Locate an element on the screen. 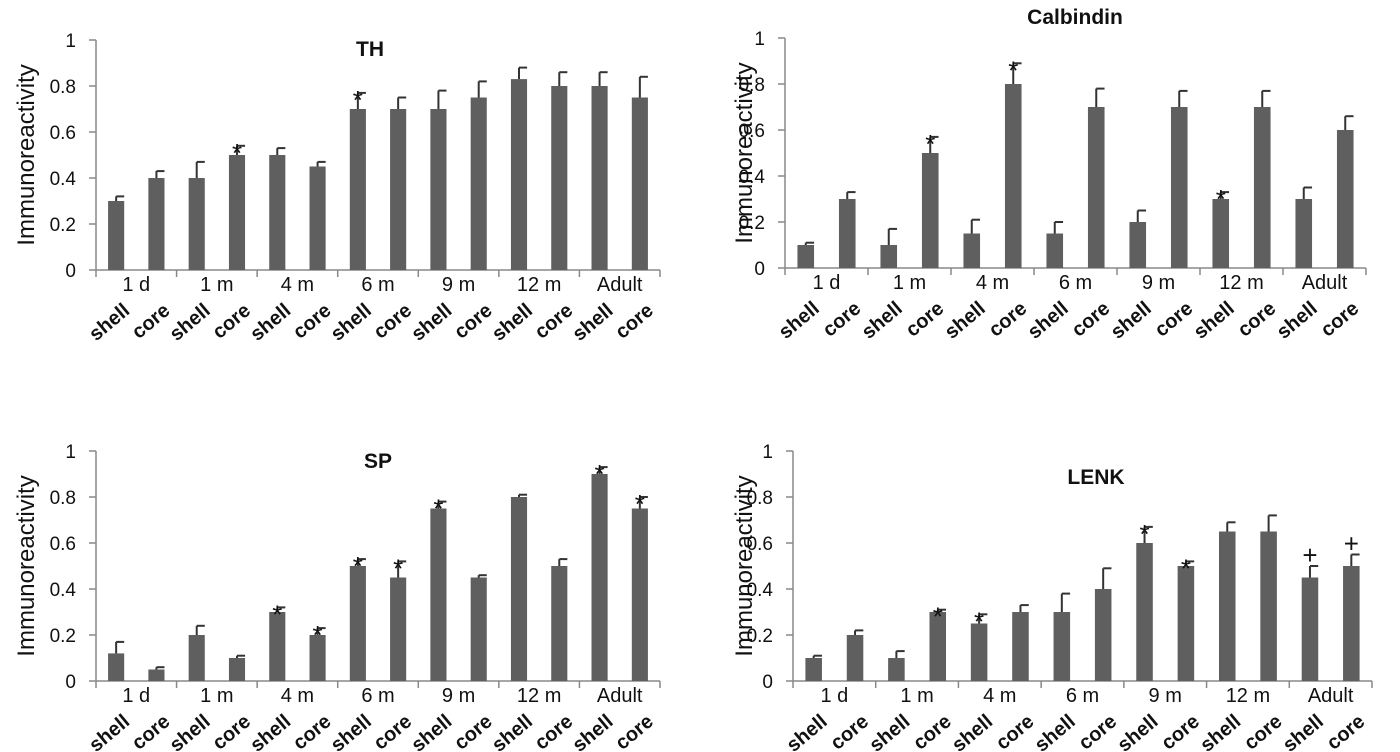 The image size is (1400, 752). chart-title: Calbindin is located at coordinates (1075, 17).